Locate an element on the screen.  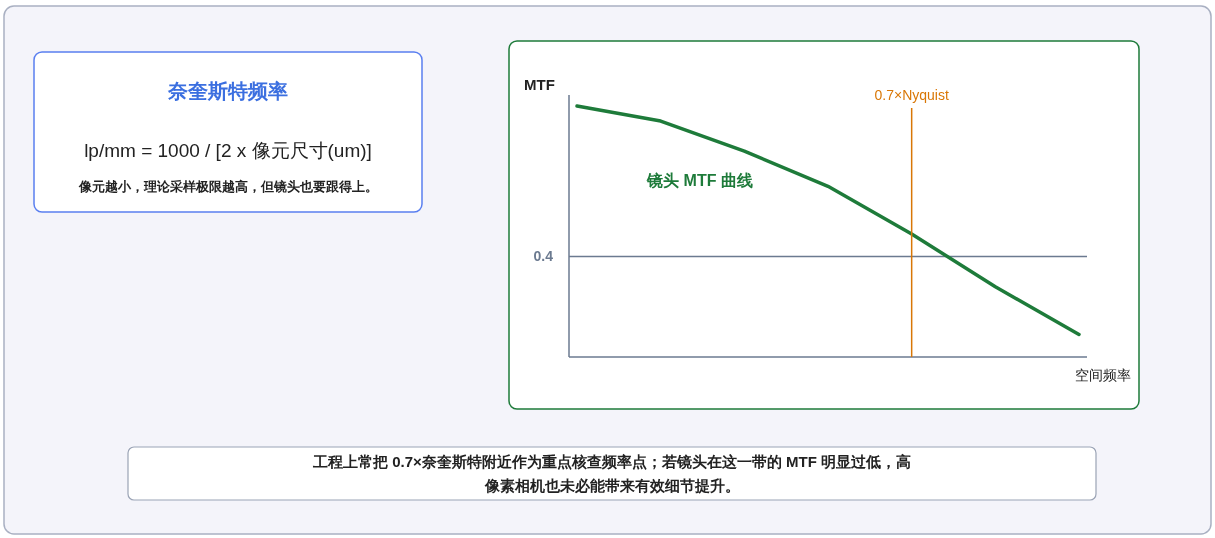
y-axis-title: MTF is located at coordinates (539, 84).